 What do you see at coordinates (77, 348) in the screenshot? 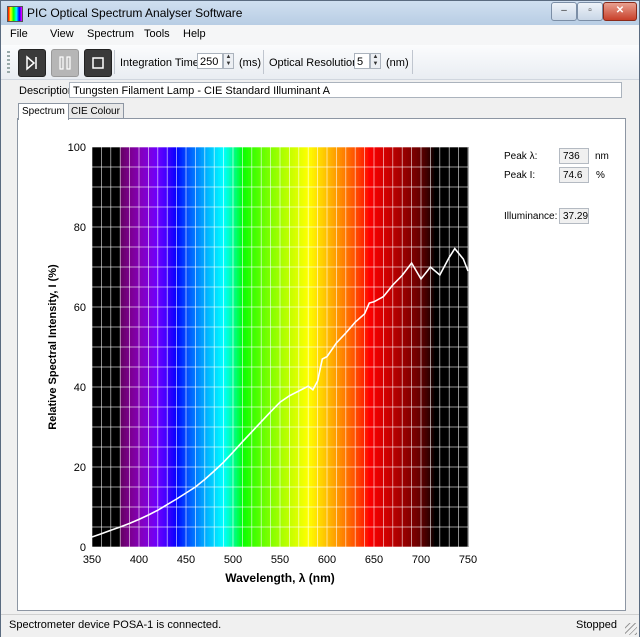
I see `y-axis-ticks: 0 20 40 60 80 100` at bounding box center [77, 348].